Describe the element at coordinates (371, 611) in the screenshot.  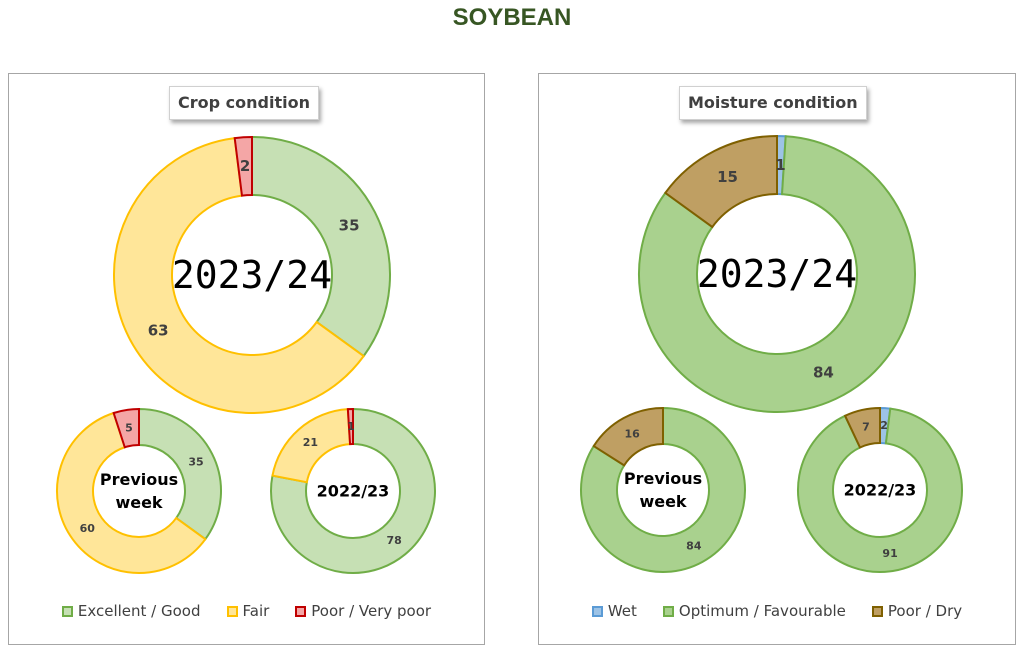
I see `legend-label: Poor / Very poor` at that location.